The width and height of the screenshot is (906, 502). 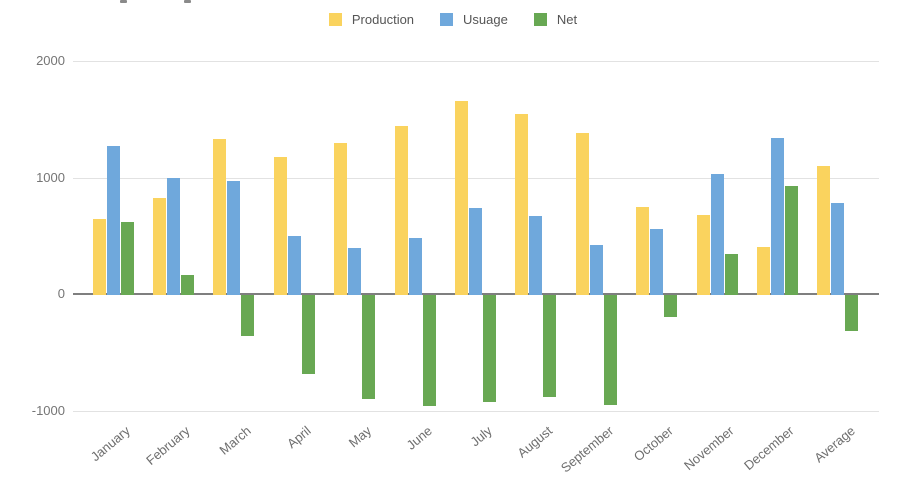 What do you see at coordinates (48, 410) in the screenshot?
I see `y-tick-label: -1000` at bounding box center [48, 410].